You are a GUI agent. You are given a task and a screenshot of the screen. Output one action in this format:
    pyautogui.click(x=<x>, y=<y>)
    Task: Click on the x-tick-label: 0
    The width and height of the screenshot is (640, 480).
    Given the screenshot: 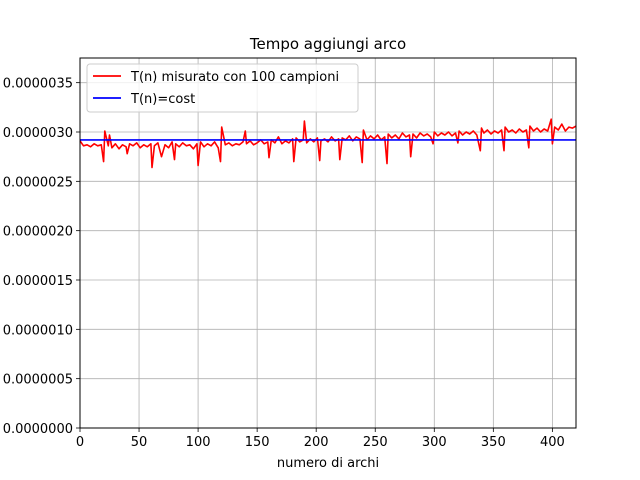 What is the action you would take?
    pyautogui.click(x=80, y=442)
    